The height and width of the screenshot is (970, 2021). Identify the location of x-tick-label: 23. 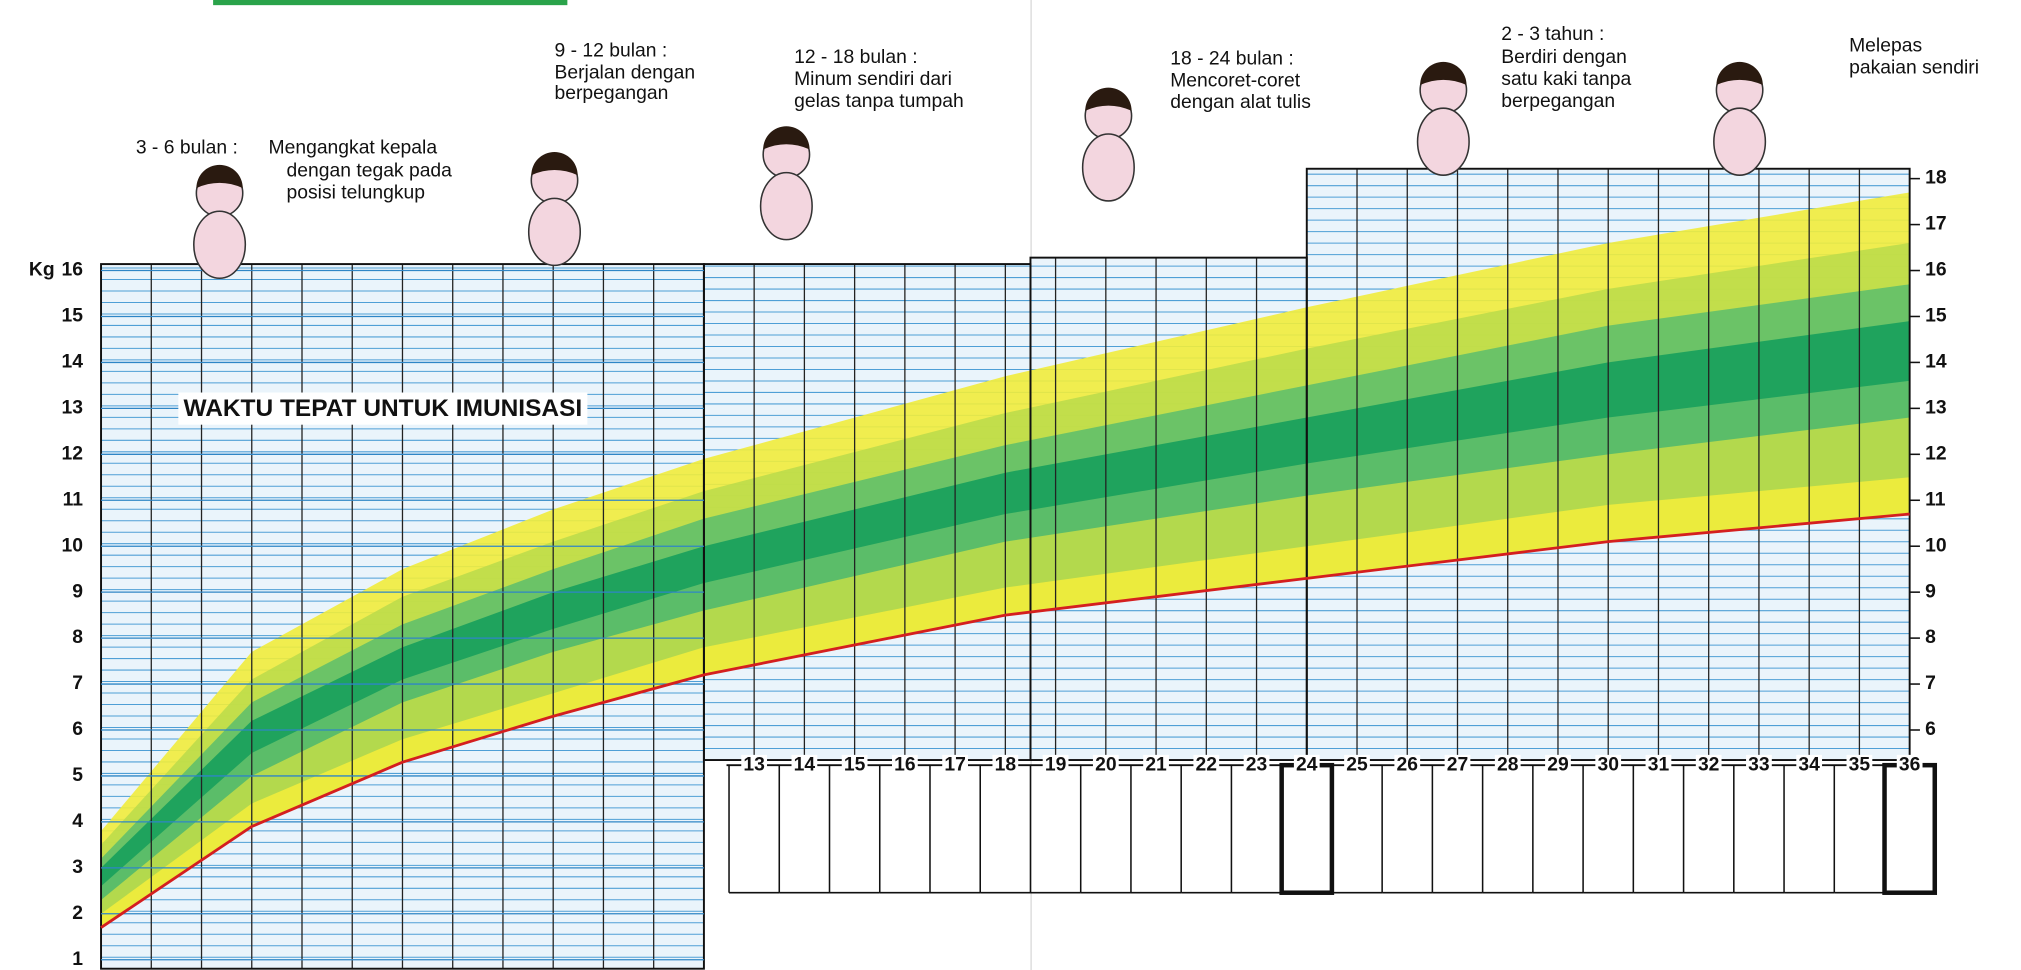
(1257, 764).